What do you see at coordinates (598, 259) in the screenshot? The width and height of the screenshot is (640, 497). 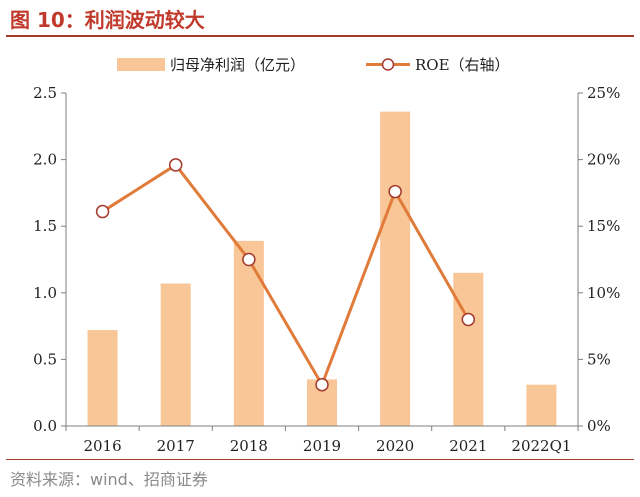 I see `right-axis: 0% 5% 10% 15% 20% 25%` at bounding box center [598, 259].